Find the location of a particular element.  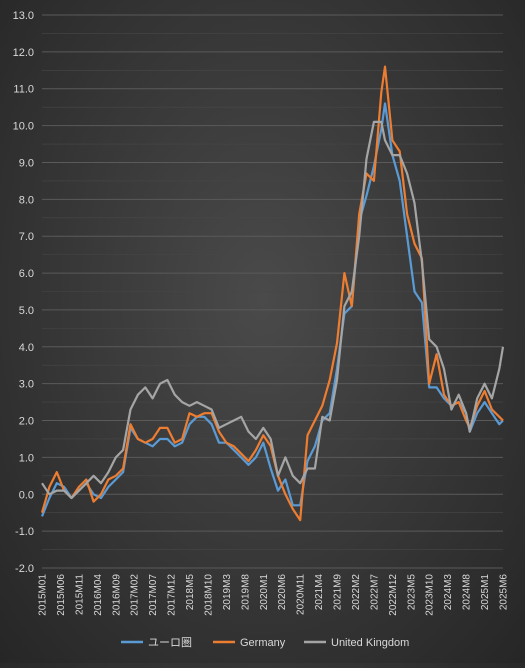

legend-label: Germany is located at coordinates (263, 643).